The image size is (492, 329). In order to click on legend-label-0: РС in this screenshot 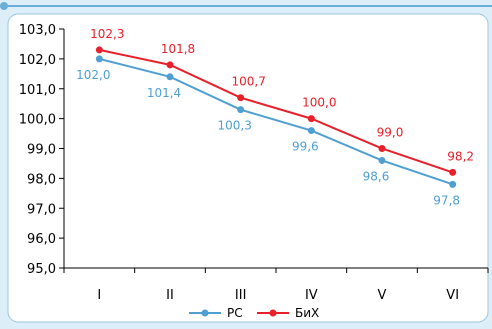, I will do `click(235, 313)`.